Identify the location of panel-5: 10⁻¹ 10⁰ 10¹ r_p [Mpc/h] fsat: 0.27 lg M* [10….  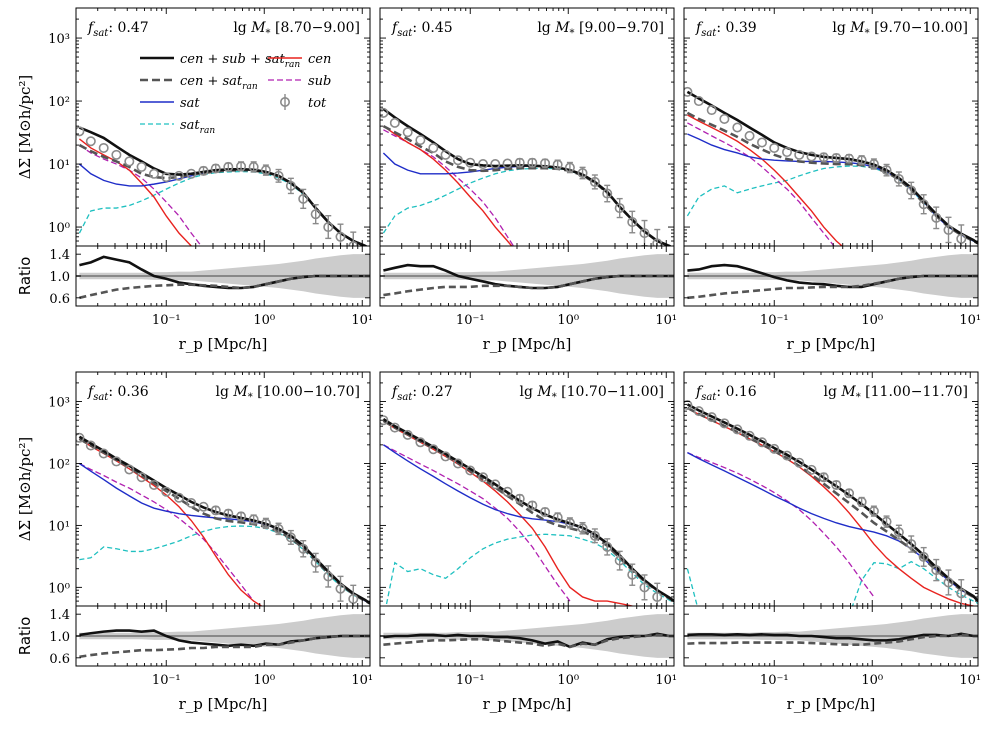
(528, 542).